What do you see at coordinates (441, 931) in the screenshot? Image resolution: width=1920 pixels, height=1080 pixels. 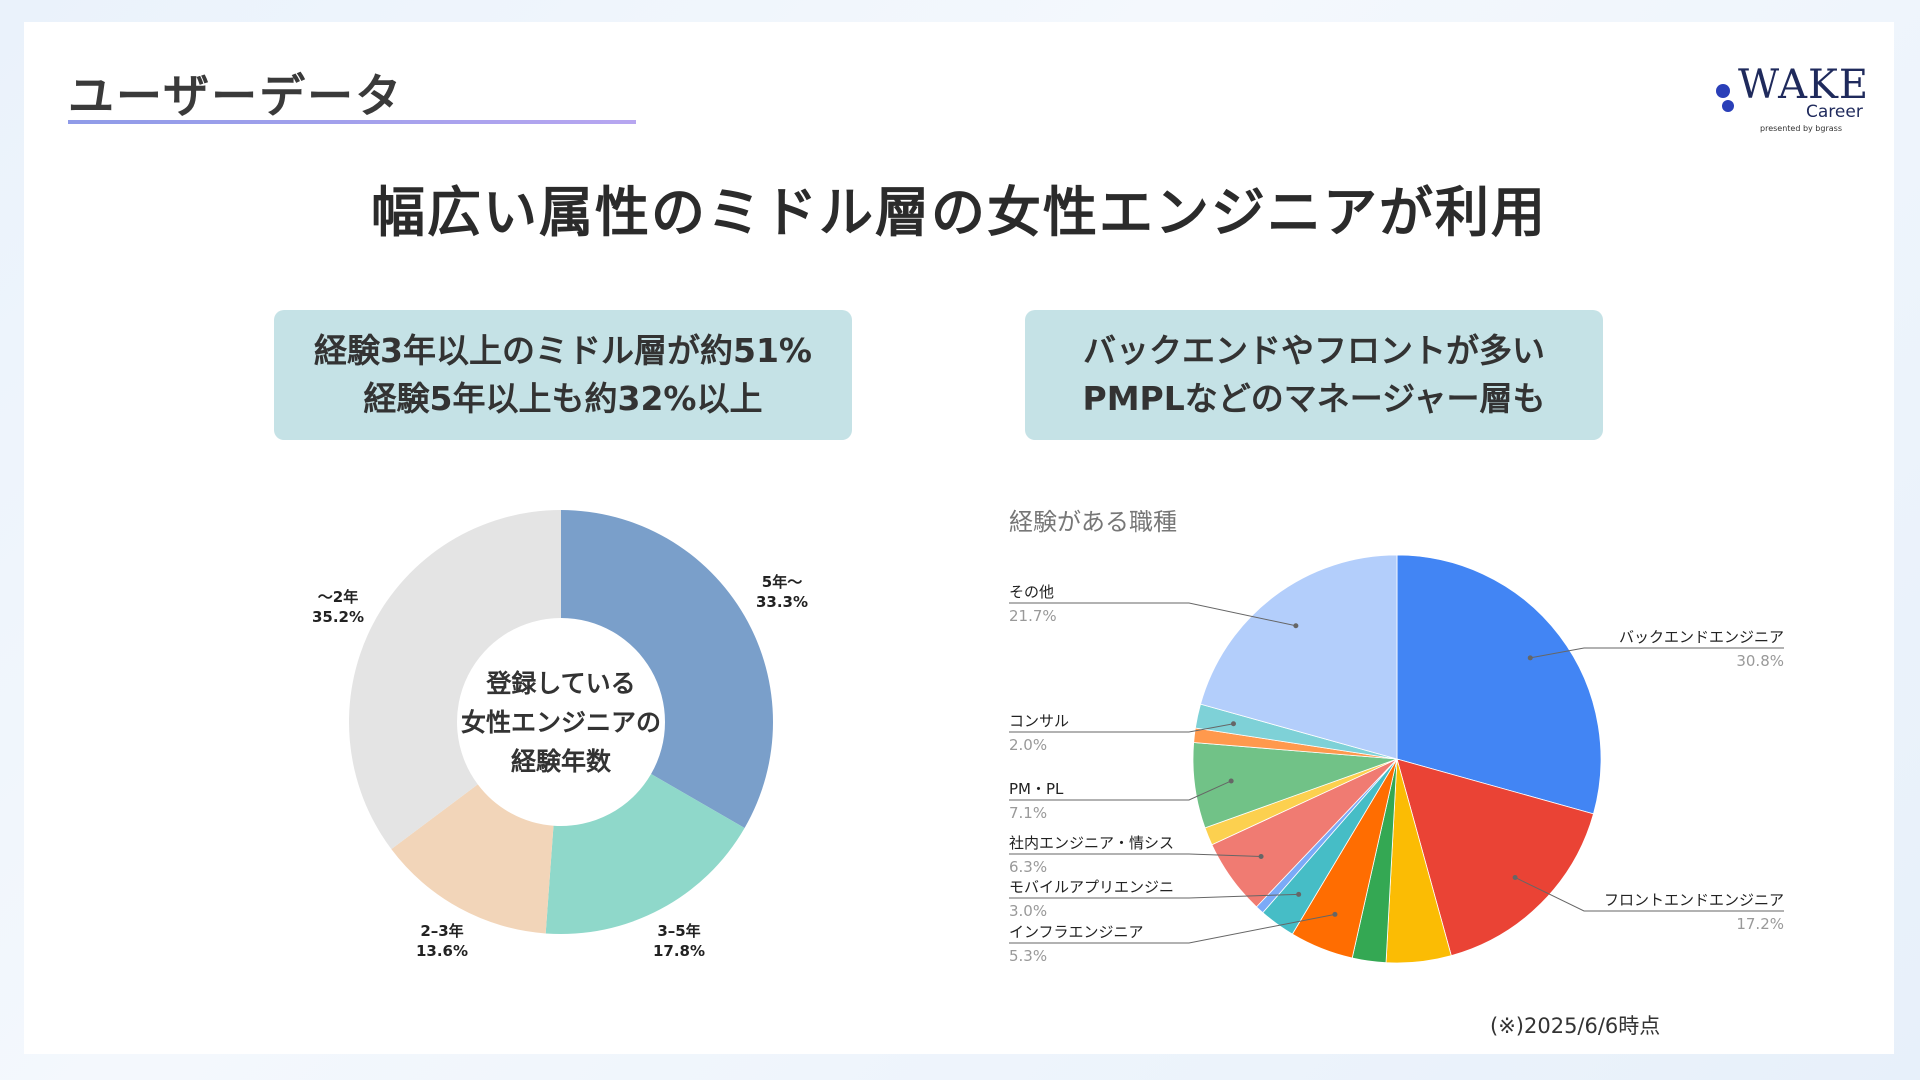 I see `donut-slice-label: 2–3年` at bounding box center [441, 931].